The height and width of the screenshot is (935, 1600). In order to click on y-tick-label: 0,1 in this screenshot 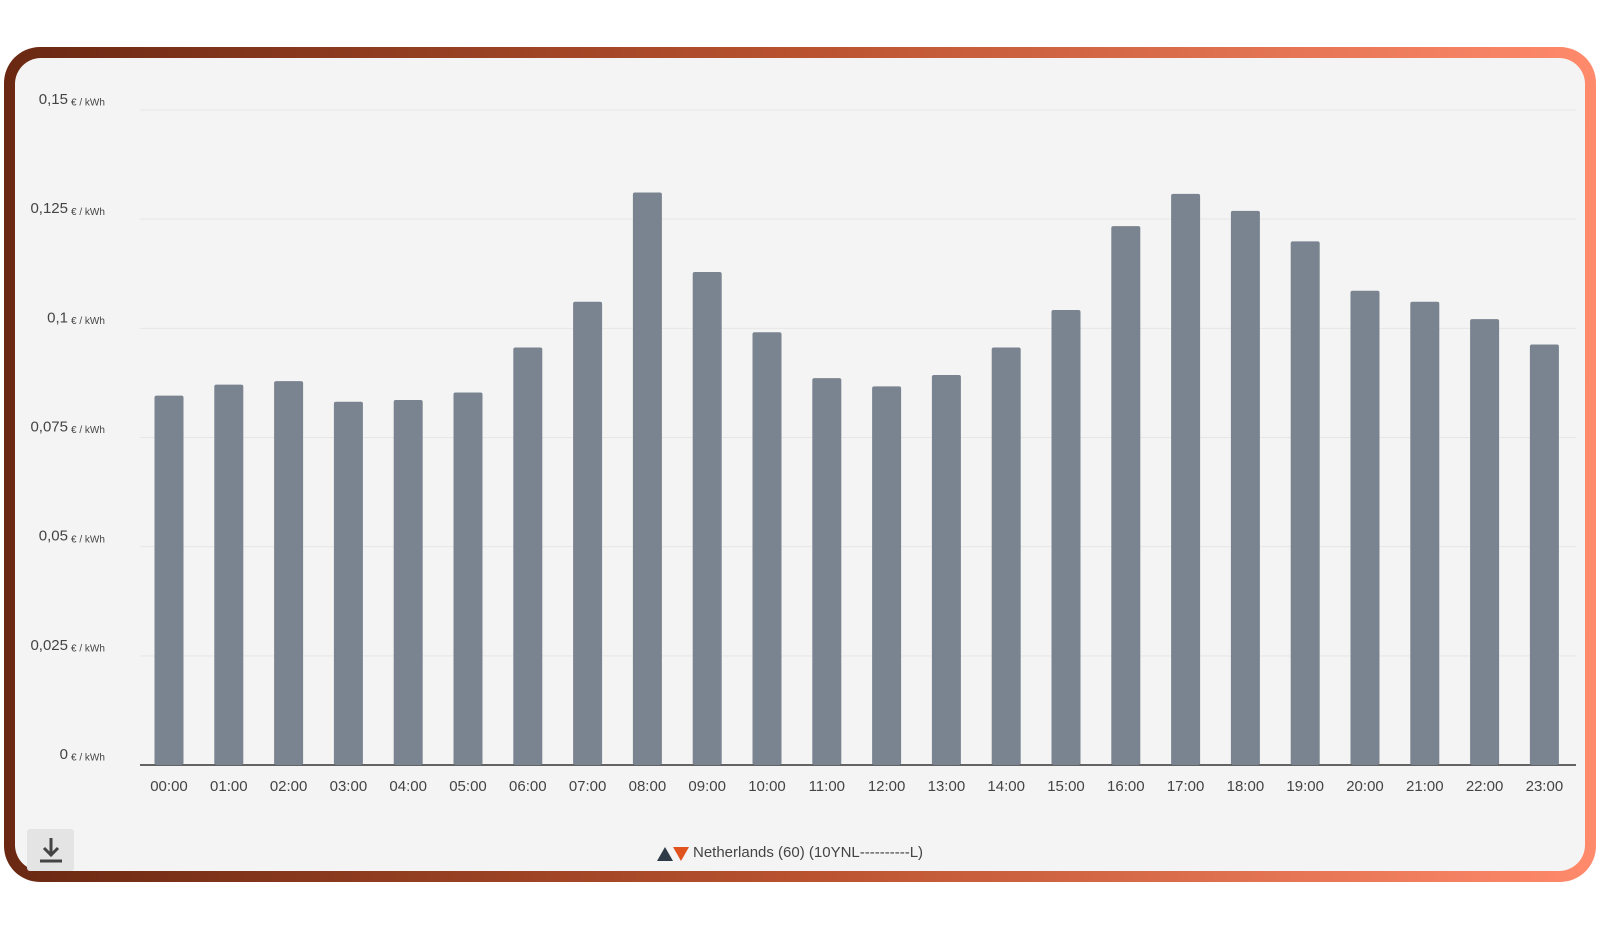, I will do `click(57, 317)`.